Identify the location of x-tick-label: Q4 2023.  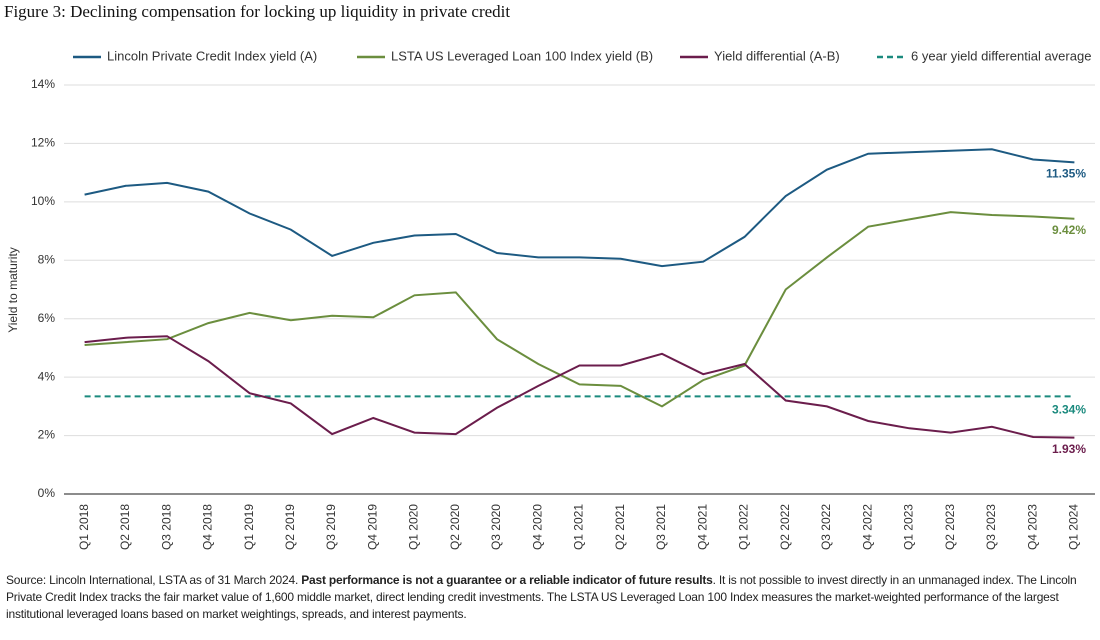
(1032, 527).